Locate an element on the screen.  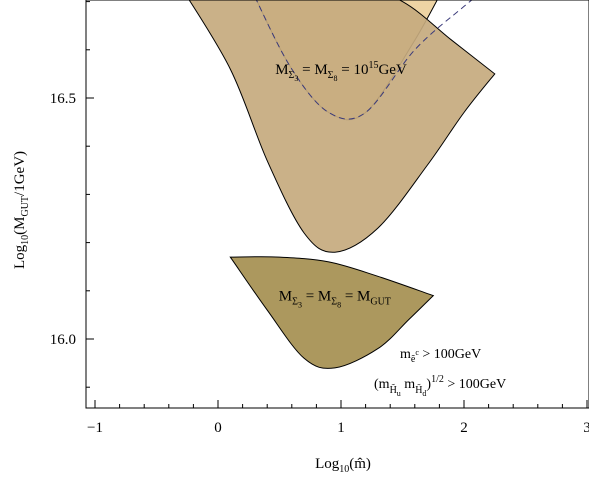
dashed-line is located at coordinates (364, 60).